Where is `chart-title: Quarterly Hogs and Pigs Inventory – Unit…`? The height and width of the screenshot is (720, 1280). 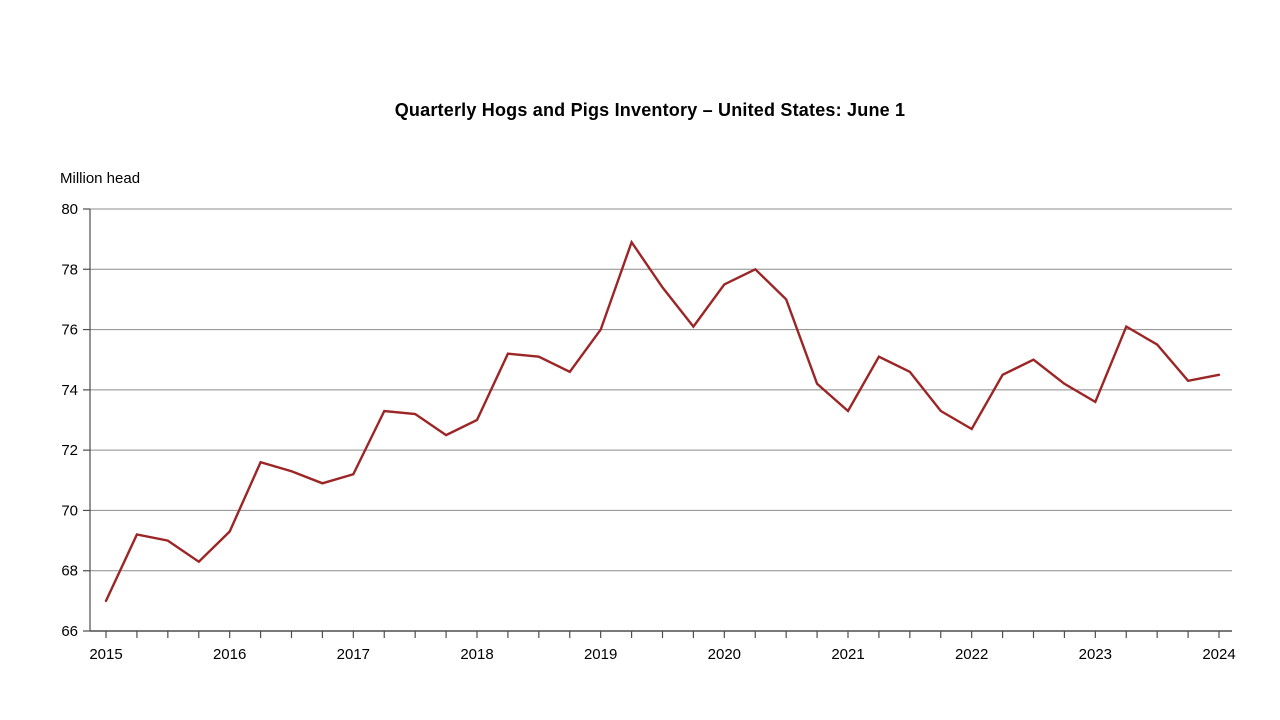 chart-title: Quarterly Hogs and Pigs Inventory – Unit… is located at coordinates (650, 110).